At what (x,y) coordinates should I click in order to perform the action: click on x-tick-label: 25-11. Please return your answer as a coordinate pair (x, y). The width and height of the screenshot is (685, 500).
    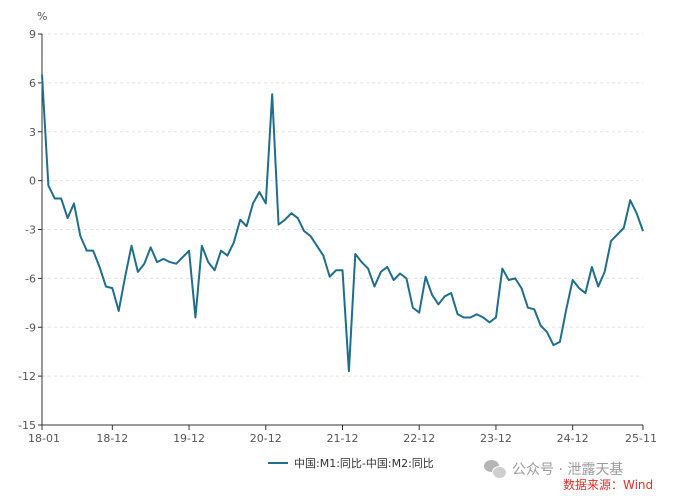
    Looking at the image, I should click on (641, 438).